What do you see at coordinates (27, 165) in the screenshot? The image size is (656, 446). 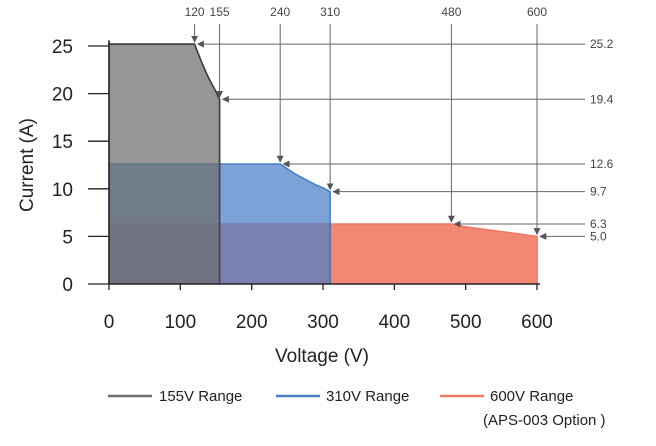 I see `y-axis-label: Current (A)` at bounding box center [27, 165].